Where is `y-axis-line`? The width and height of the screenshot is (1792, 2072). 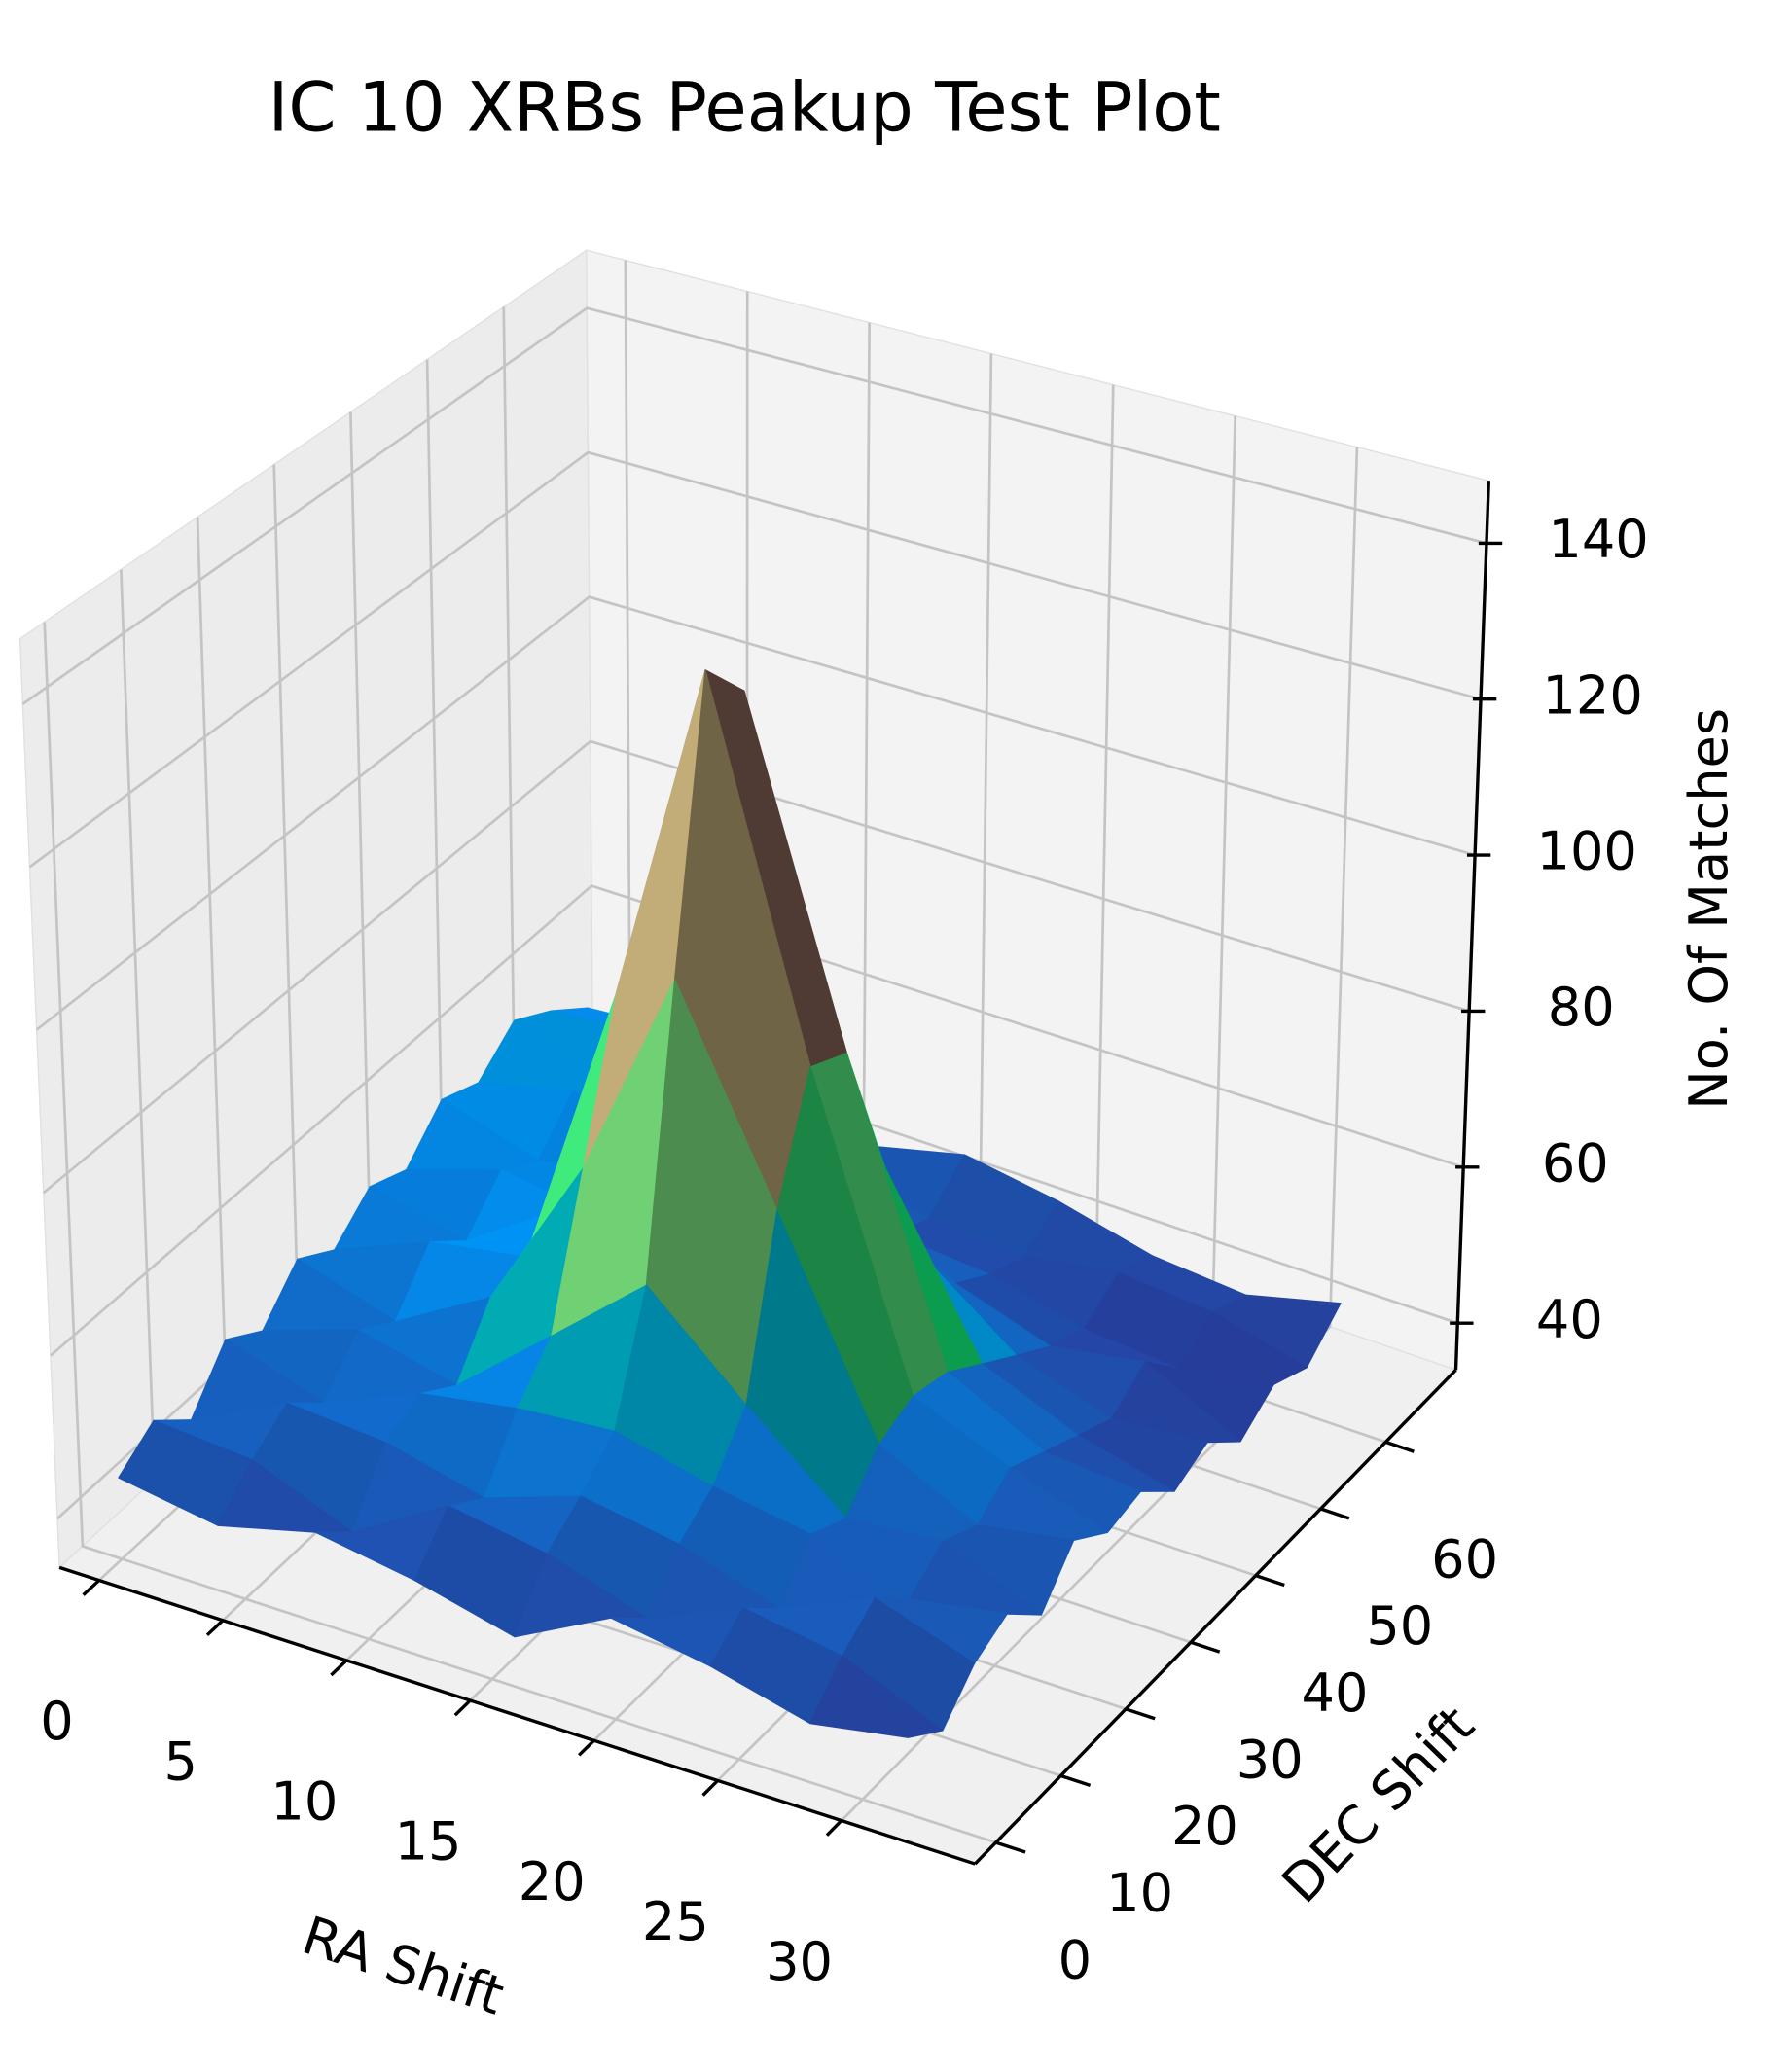 y-axis-line is located at coordinates (1216, 1618).